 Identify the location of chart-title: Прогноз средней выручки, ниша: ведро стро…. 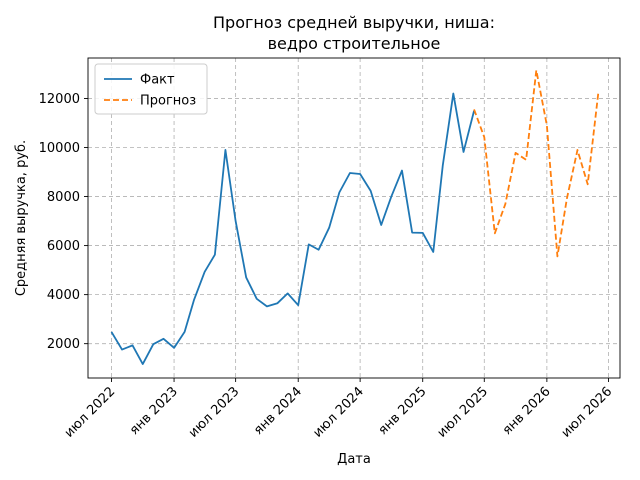
(354, 33).